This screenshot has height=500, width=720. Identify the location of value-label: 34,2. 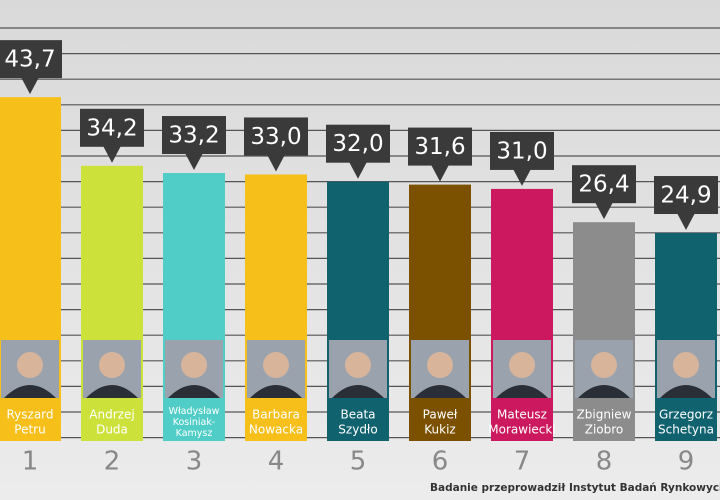
(111, 128).